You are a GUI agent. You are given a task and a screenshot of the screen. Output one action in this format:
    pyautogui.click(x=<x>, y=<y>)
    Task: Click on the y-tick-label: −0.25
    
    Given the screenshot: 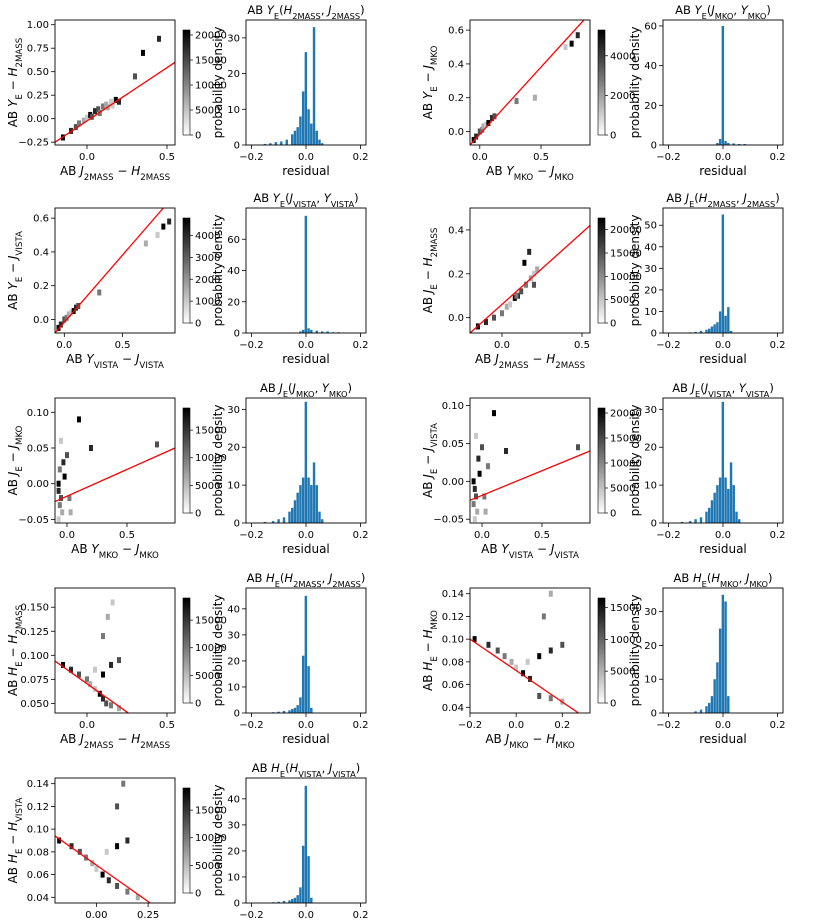 What is the action you would take?
    pyautogui.click(x=33, y=143)
    